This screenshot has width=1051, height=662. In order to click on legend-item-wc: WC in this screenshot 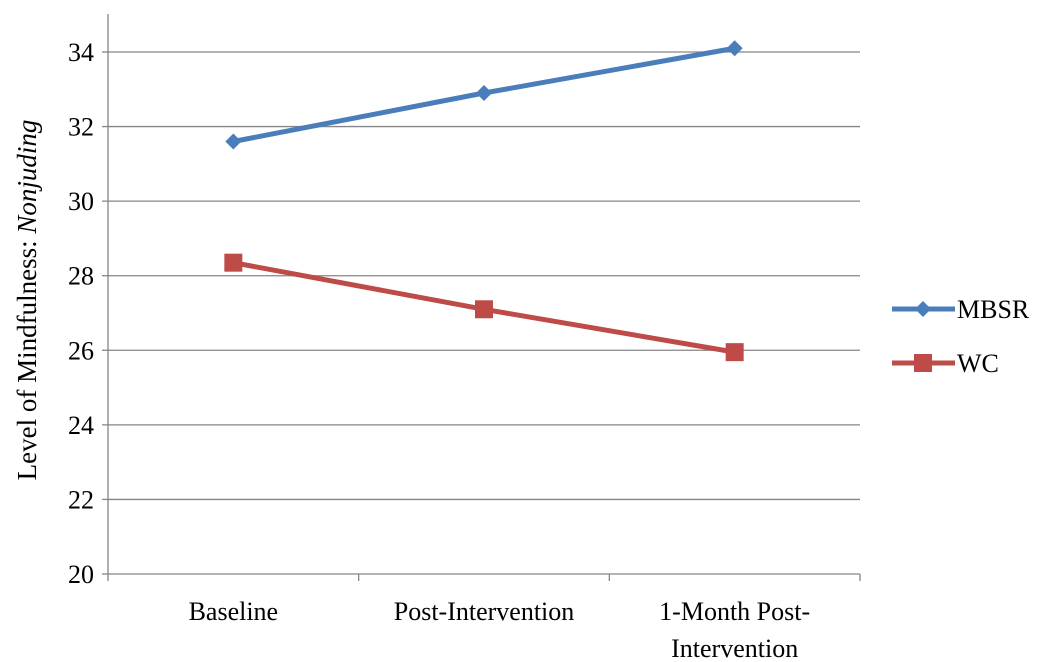, I will do `click(945, 363)`.